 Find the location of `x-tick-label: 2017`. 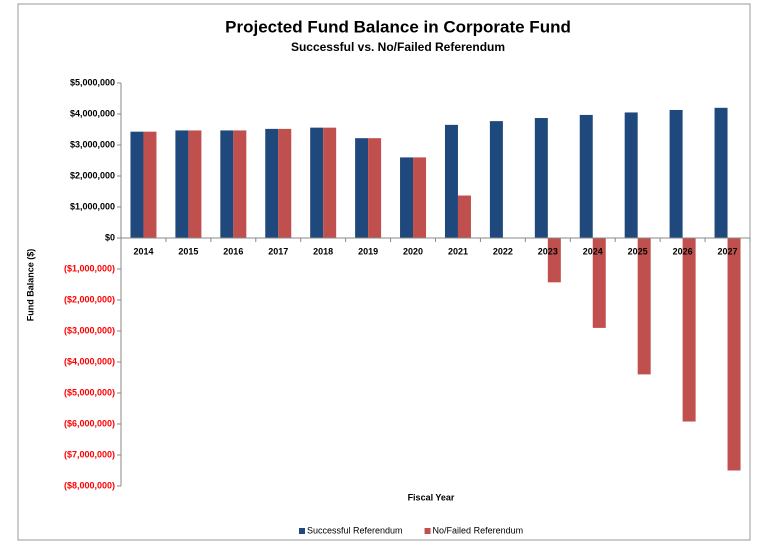

x-tick-label: 2017 is located at coordinates (278, 251).